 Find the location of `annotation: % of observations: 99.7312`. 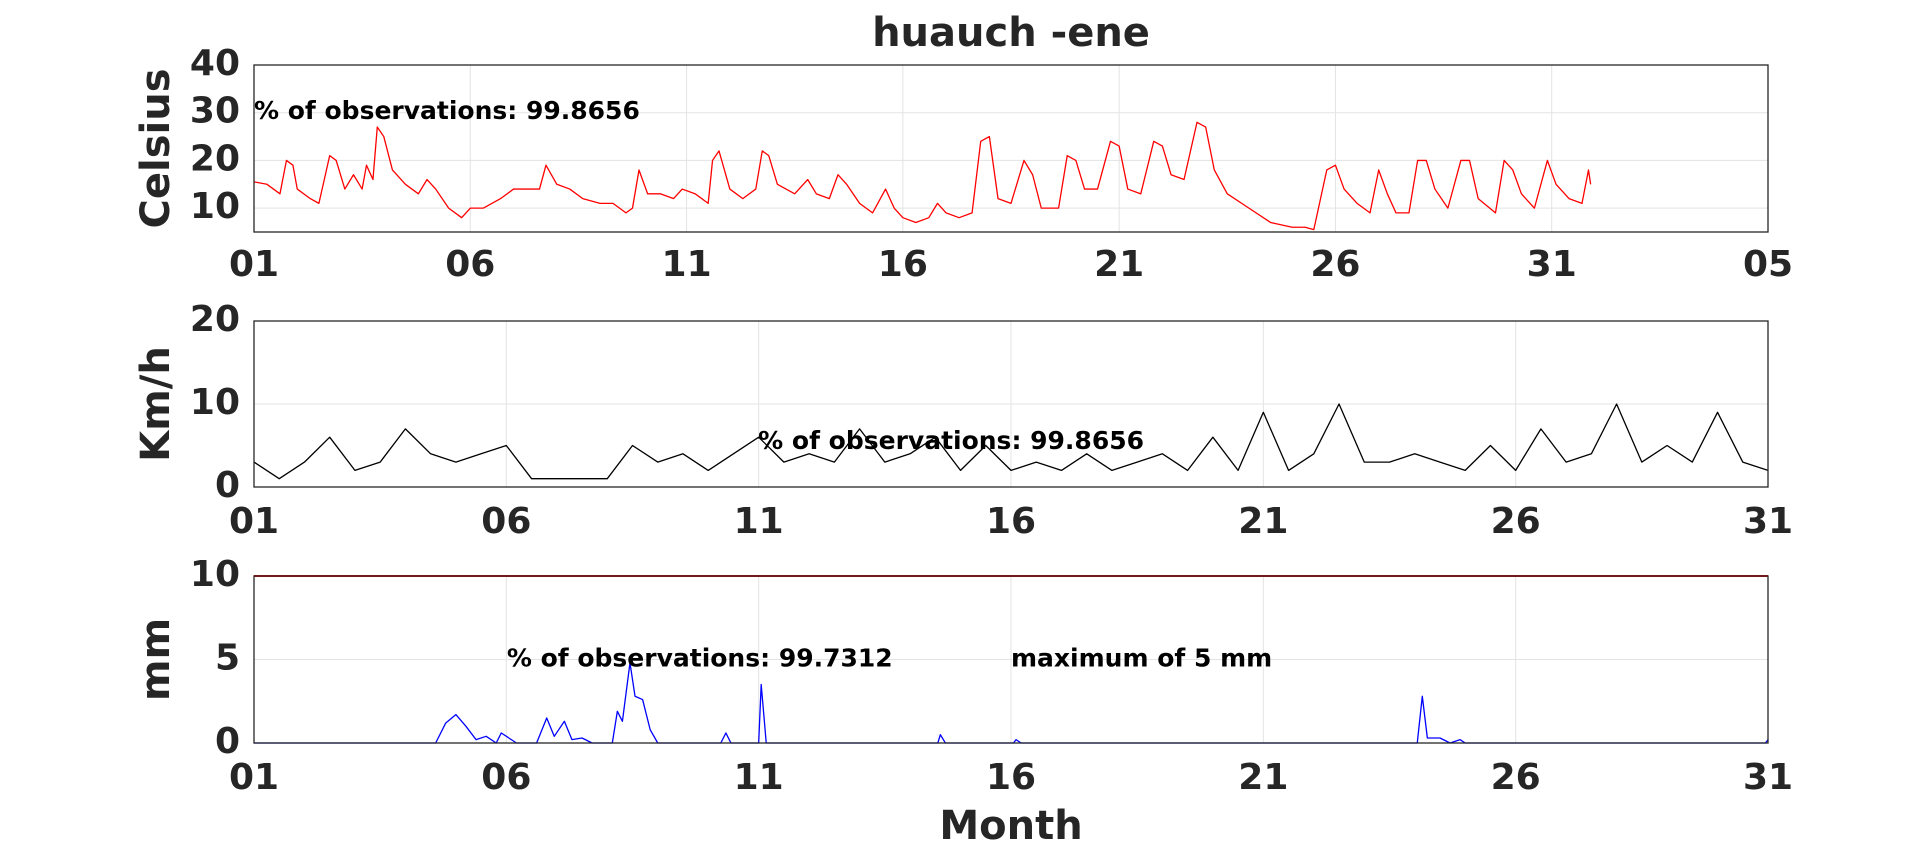

annotation: % of observations: 99.7312 is located at coordinates (700, 658).